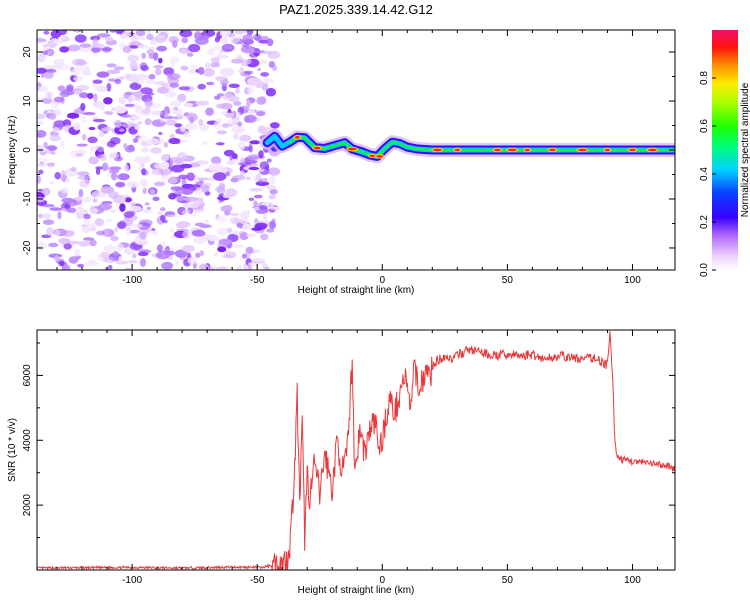 The height and width of the screenshot is (600, 750). I want to click on y-tick-label: 10, so click(27, 101).